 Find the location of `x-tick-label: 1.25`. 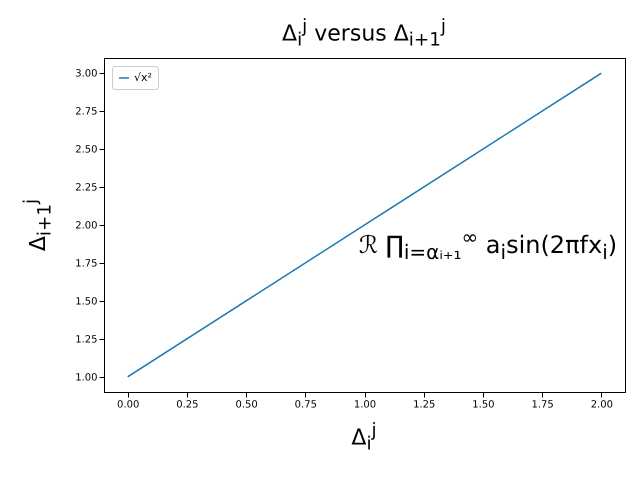

x-tick-label: 1.25 is located at coordinates (424, 405).